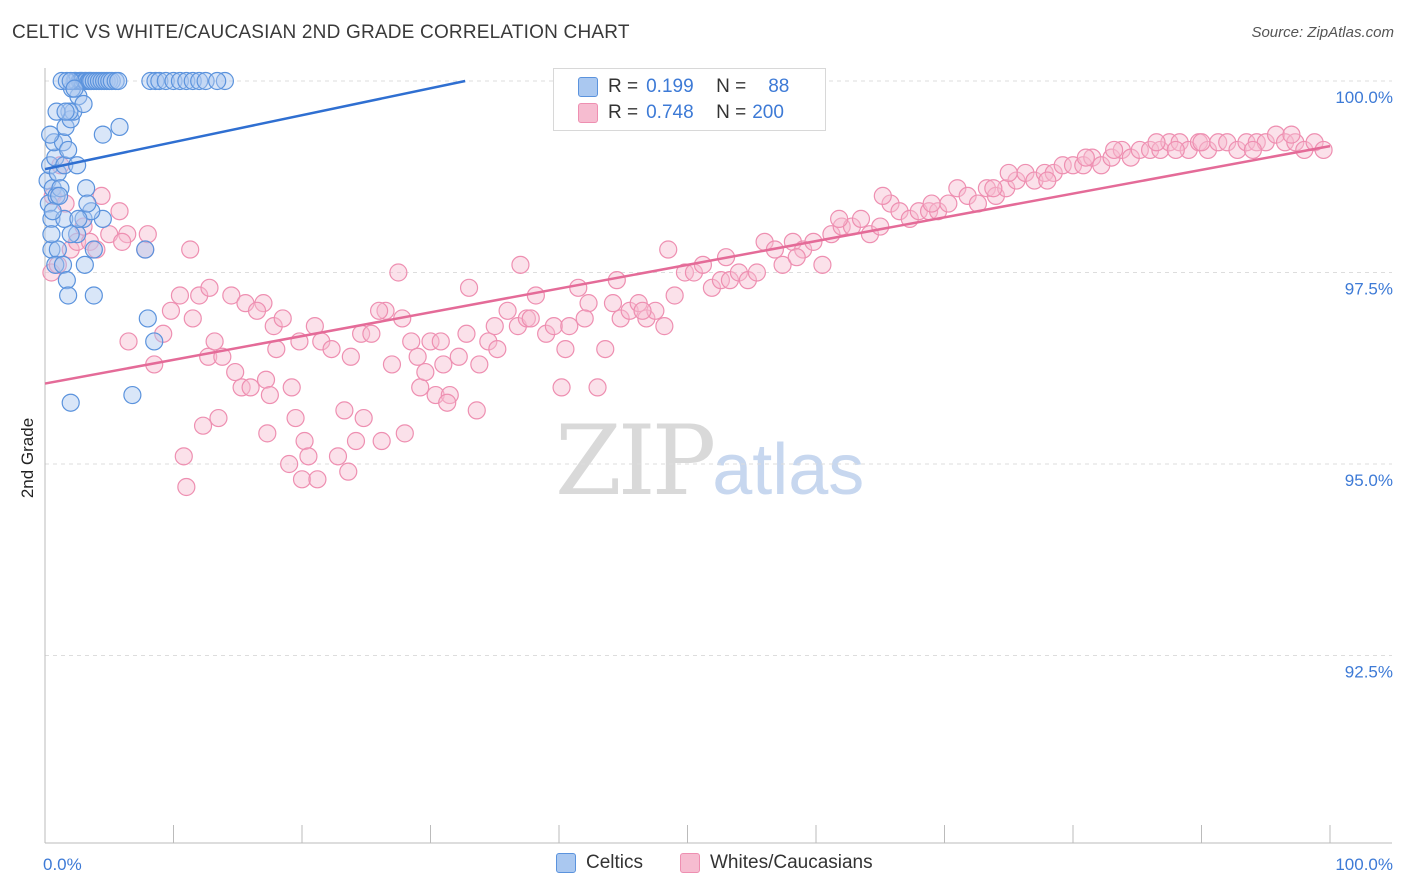 This screenshot has width=1406, height=892. Describe the element at coordinates (776, 863) in the screenshot. I see `bottom-legend-whites: Whites/Caucasians` at that location.